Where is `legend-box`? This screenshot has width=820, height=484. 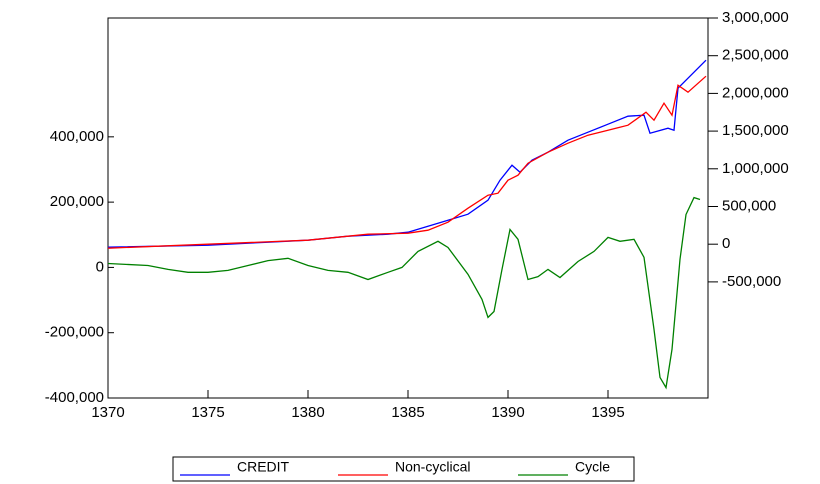 legend-box is located at coordinates (403, 469).